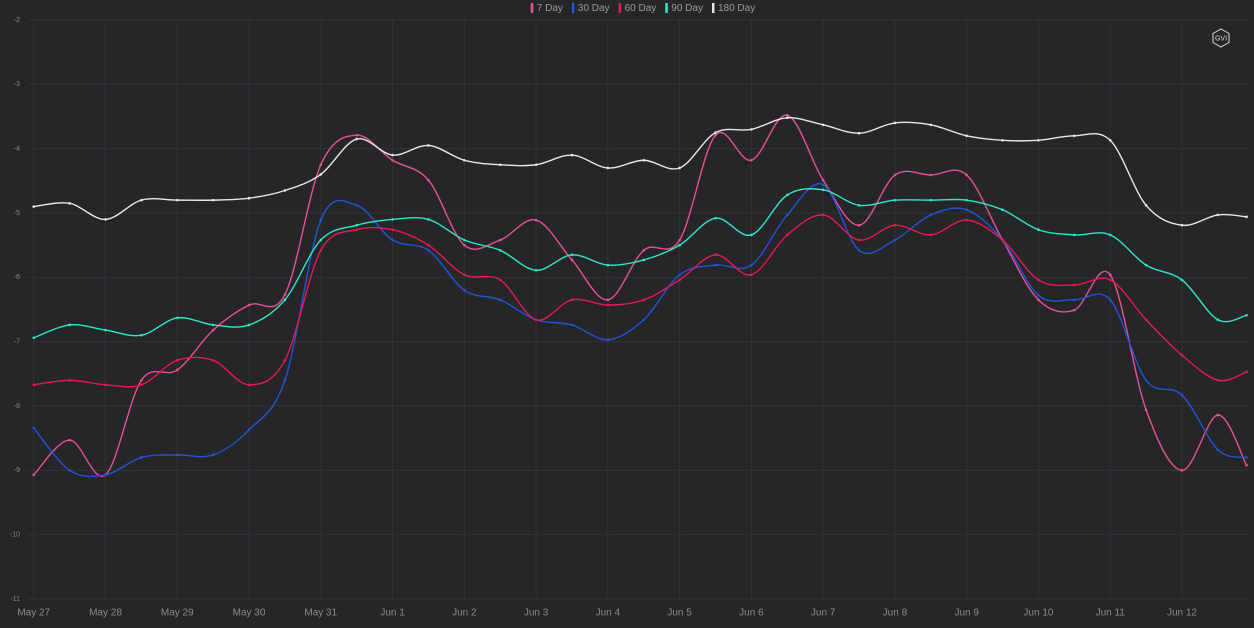 The height and width of the screenshot is (628, 1254). I want to click on y-tick-label: -3, so click(17, 84).